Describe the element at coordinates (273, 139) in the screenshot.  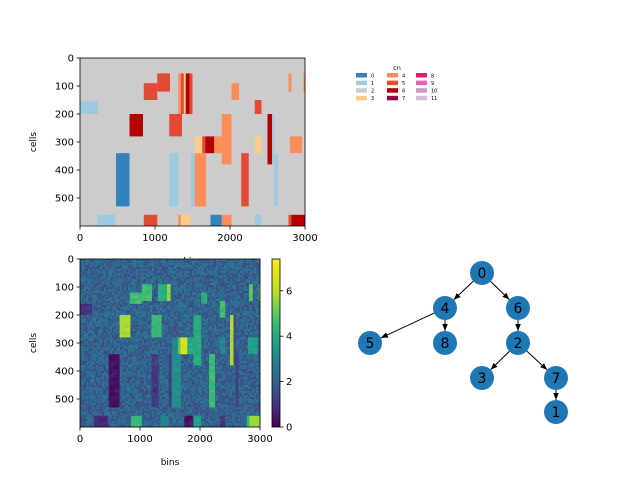
I see `copy-number-segment` at that location.